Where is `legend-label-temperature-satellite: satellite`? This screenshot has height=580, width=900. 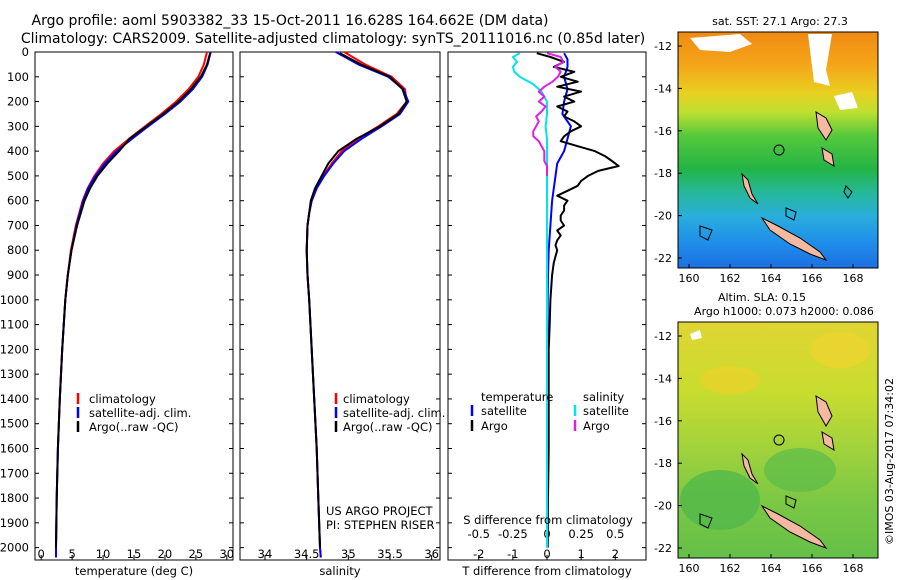 legend-label-temperature-satellite: satellite is located at coordinates (504, 411).